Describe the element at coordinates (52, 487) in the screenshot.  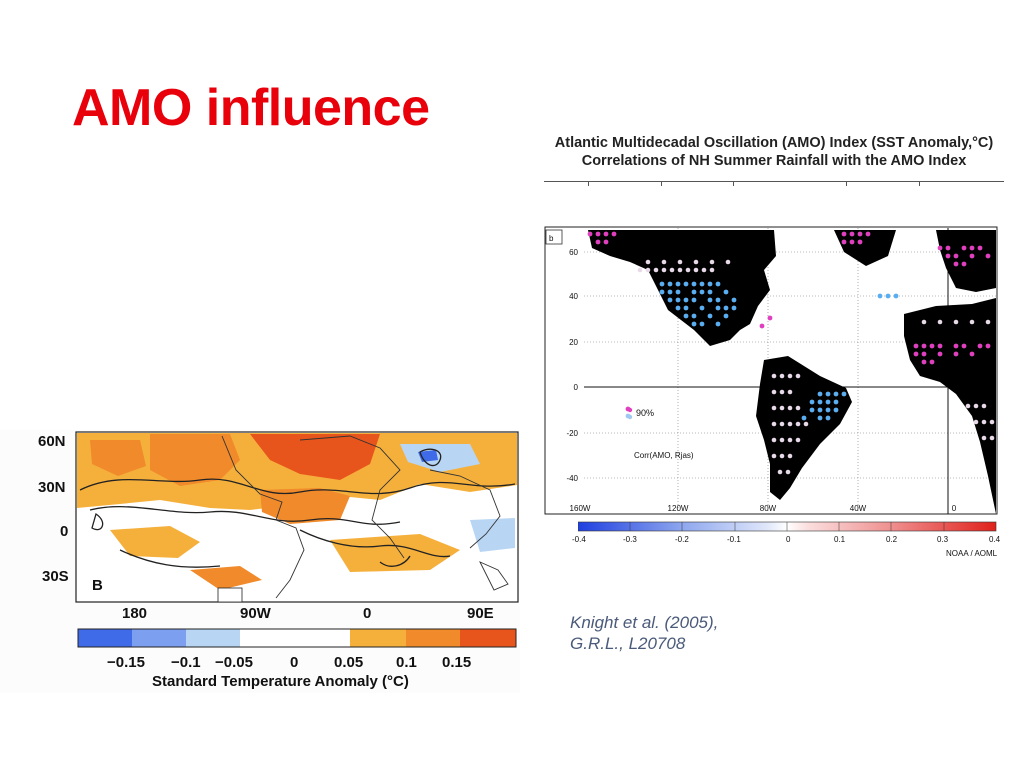
I see `left-lat-label: 30N` at that location.